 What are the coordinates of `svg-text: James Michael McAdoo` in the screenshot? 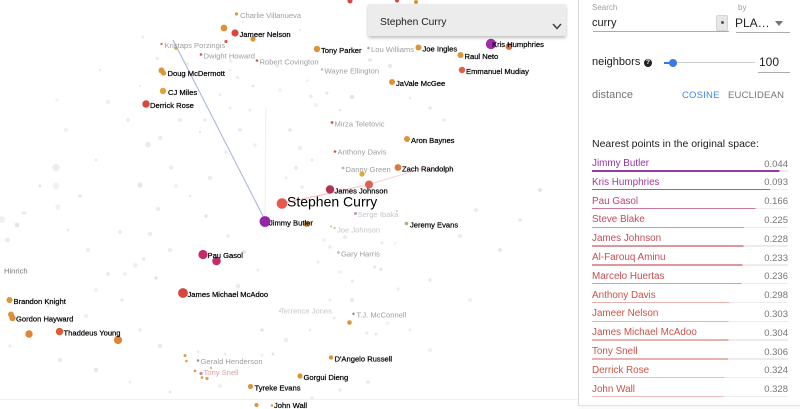 It's located at (228, 294).